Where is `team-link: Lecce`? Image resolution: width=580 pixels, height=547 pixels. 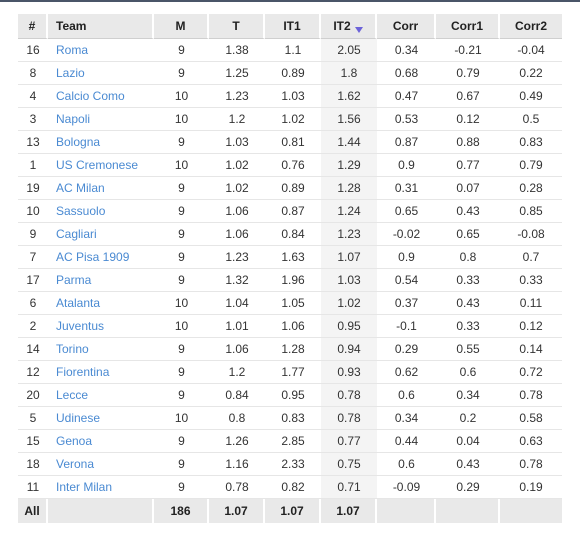
team-link: Lecce is located at coordinates (72, 395).